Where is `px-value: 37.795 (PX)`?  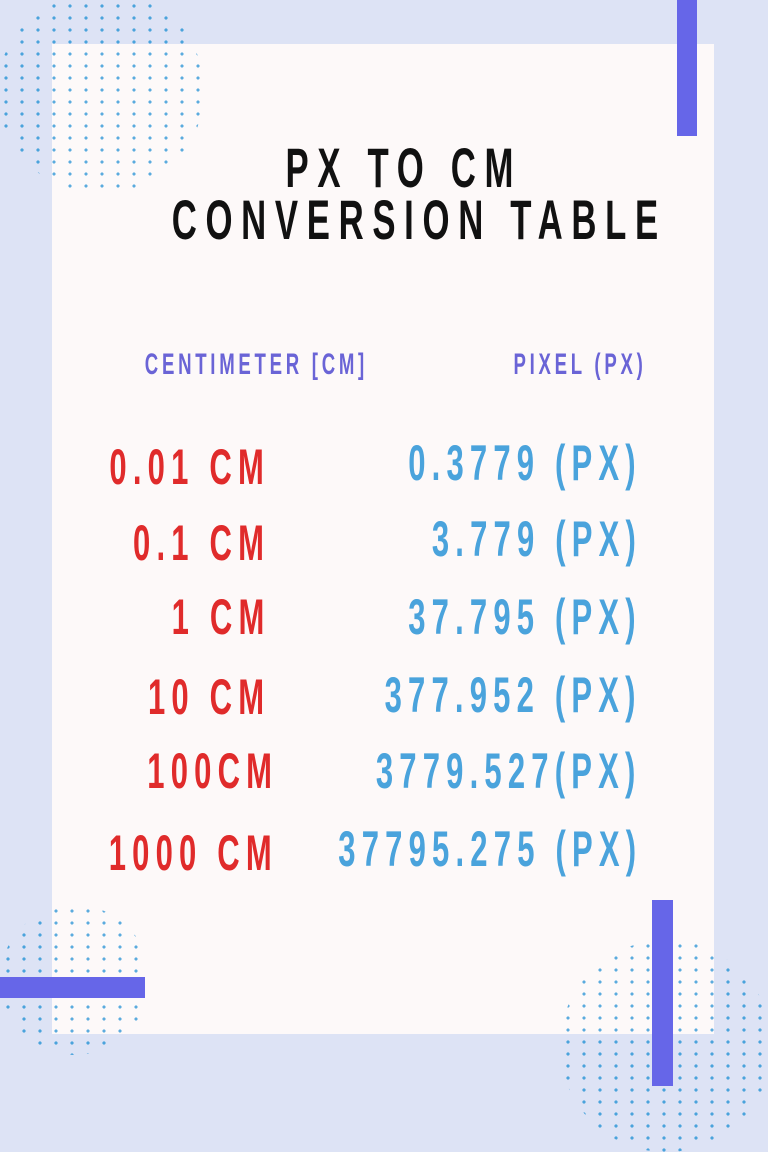
px-value: 37.795 (PX) is located at coordinates (525, 617).